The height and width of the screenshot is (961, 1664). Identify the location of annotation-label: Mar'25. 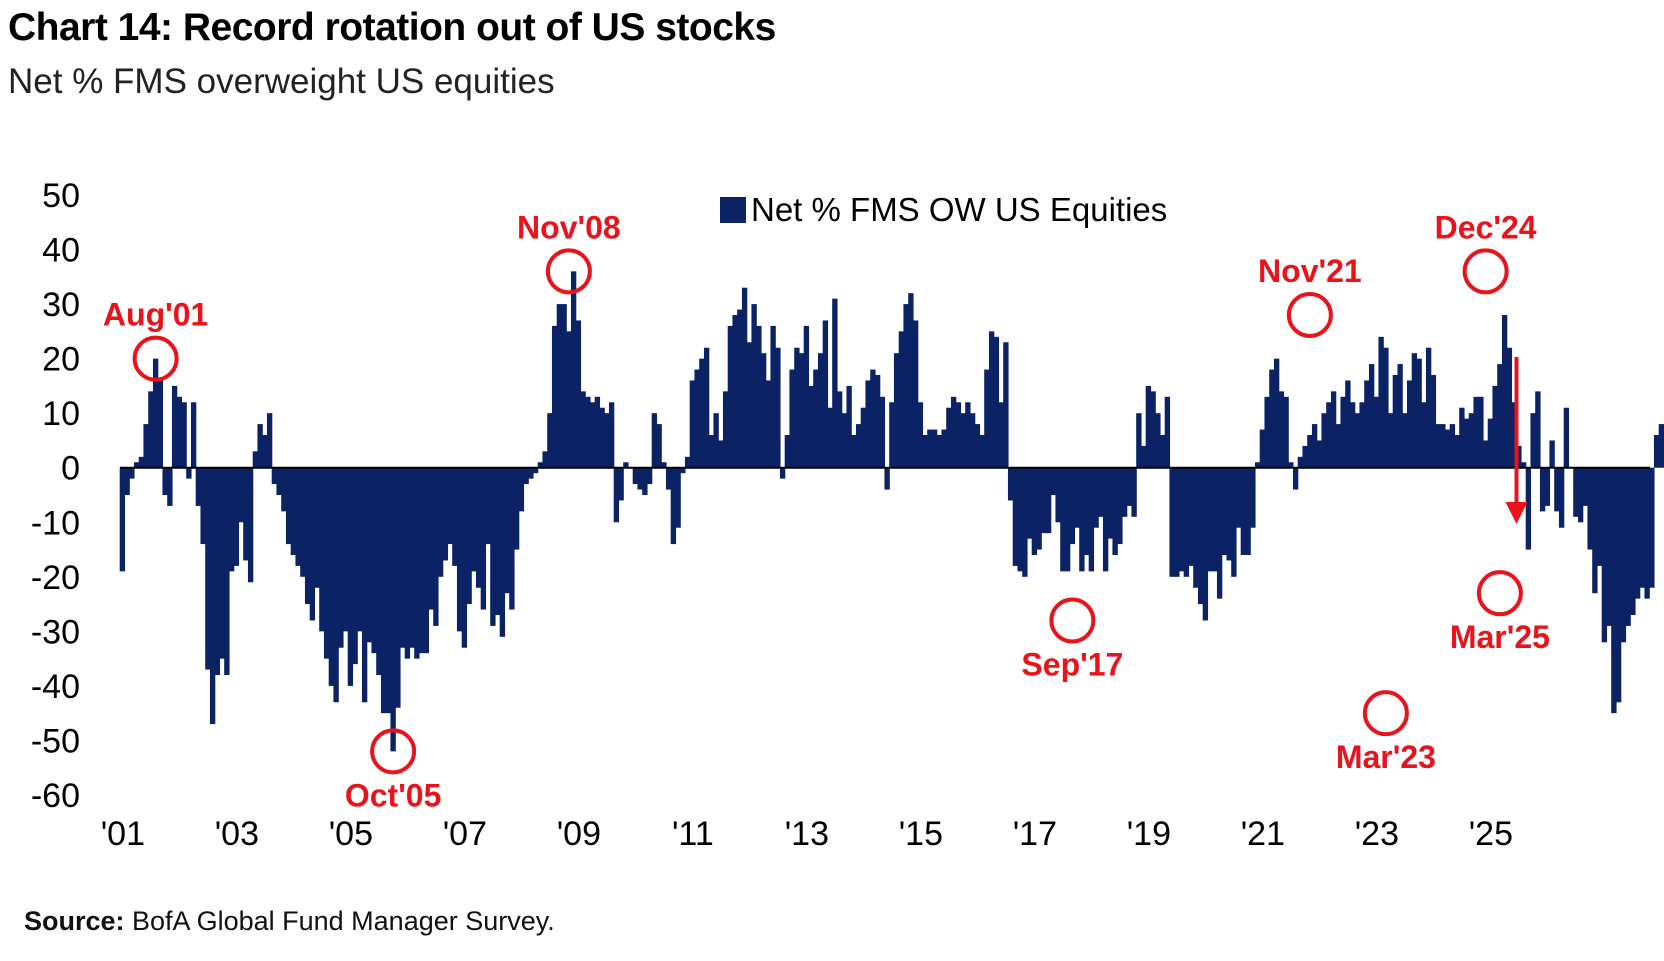
(1500, 637).